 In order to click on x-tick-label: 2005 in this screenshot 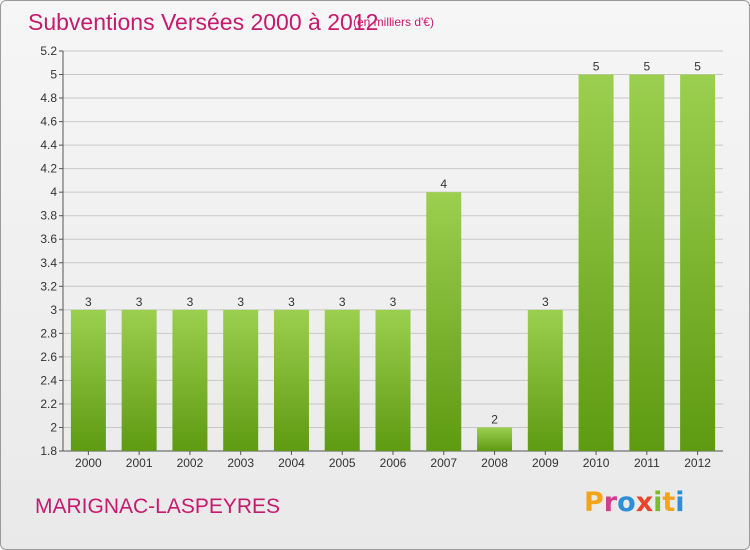, I will do `click(342, 463)`.